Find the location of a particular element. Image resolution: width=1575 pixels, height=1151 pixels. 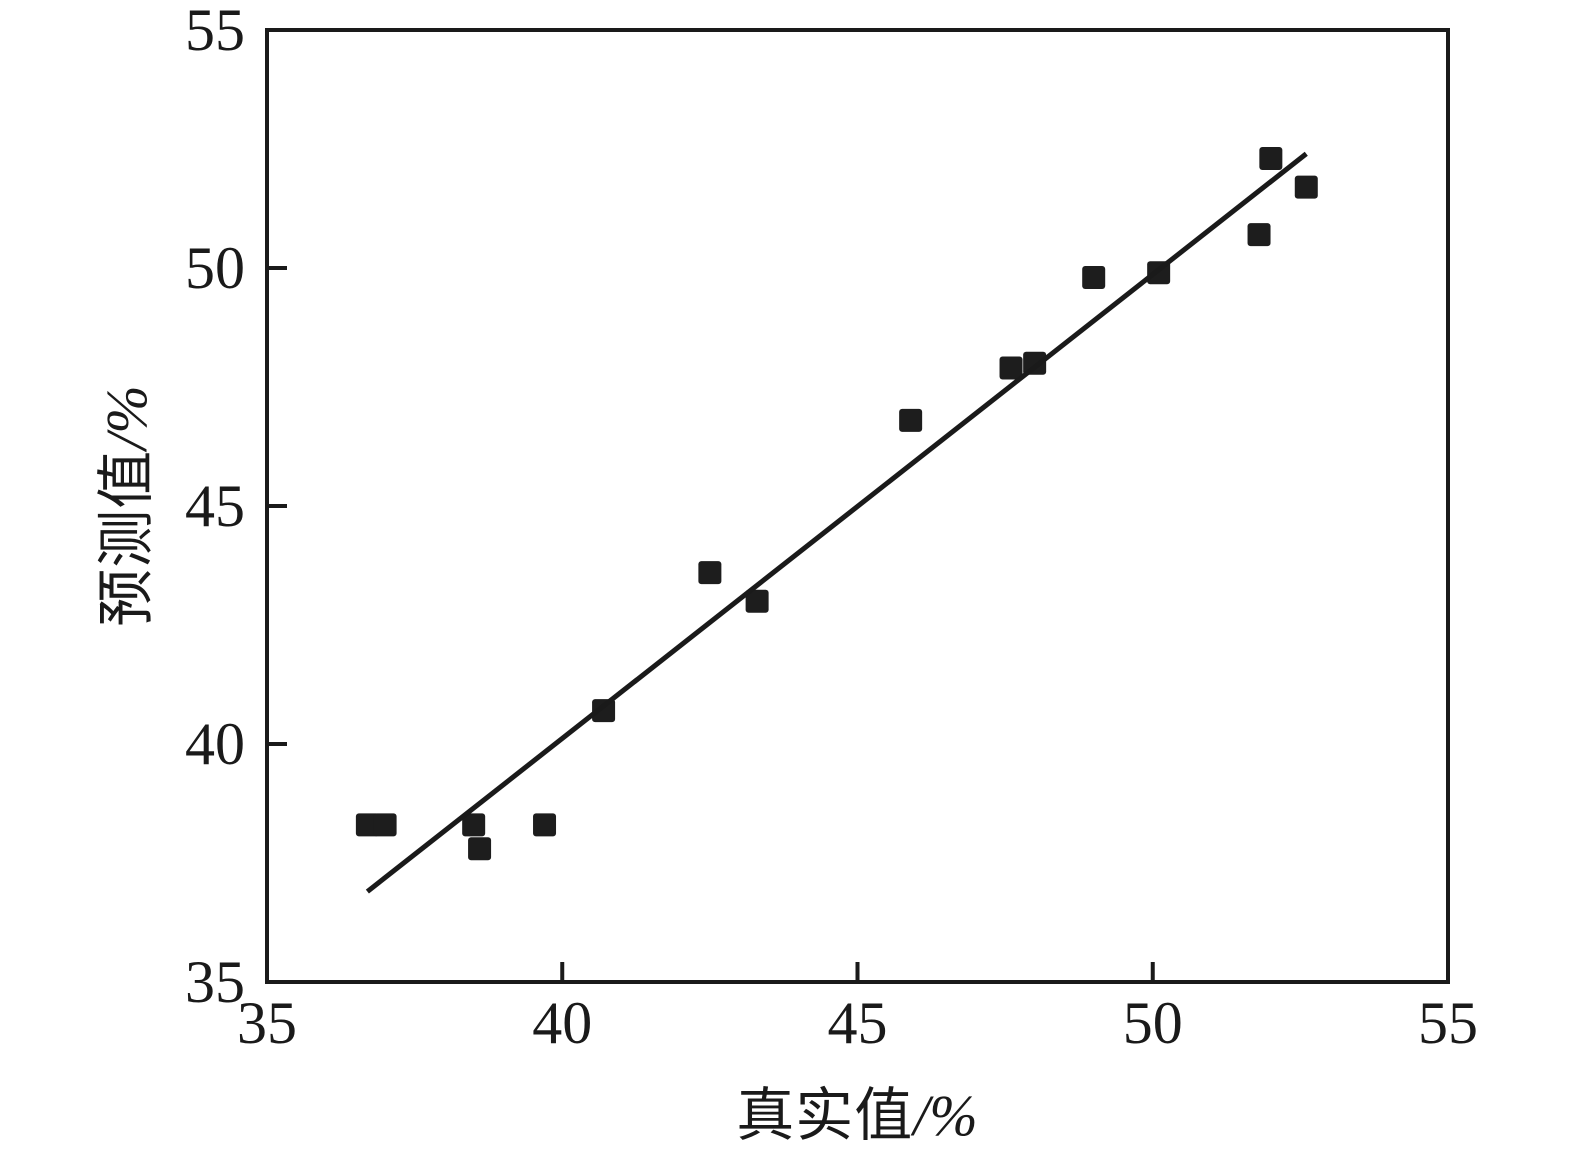

x-axis-ticks: 35 40 45 50 55 is located at coordinates (857, 1009).